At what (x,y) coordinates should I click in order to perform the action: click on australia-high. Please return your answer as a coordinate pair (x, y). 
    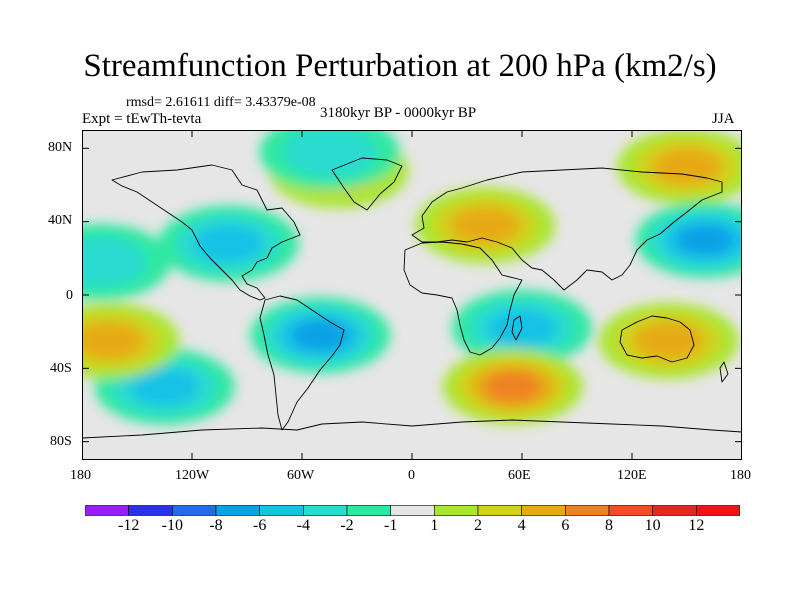
    Looking at the image, I should click on (668, 340).